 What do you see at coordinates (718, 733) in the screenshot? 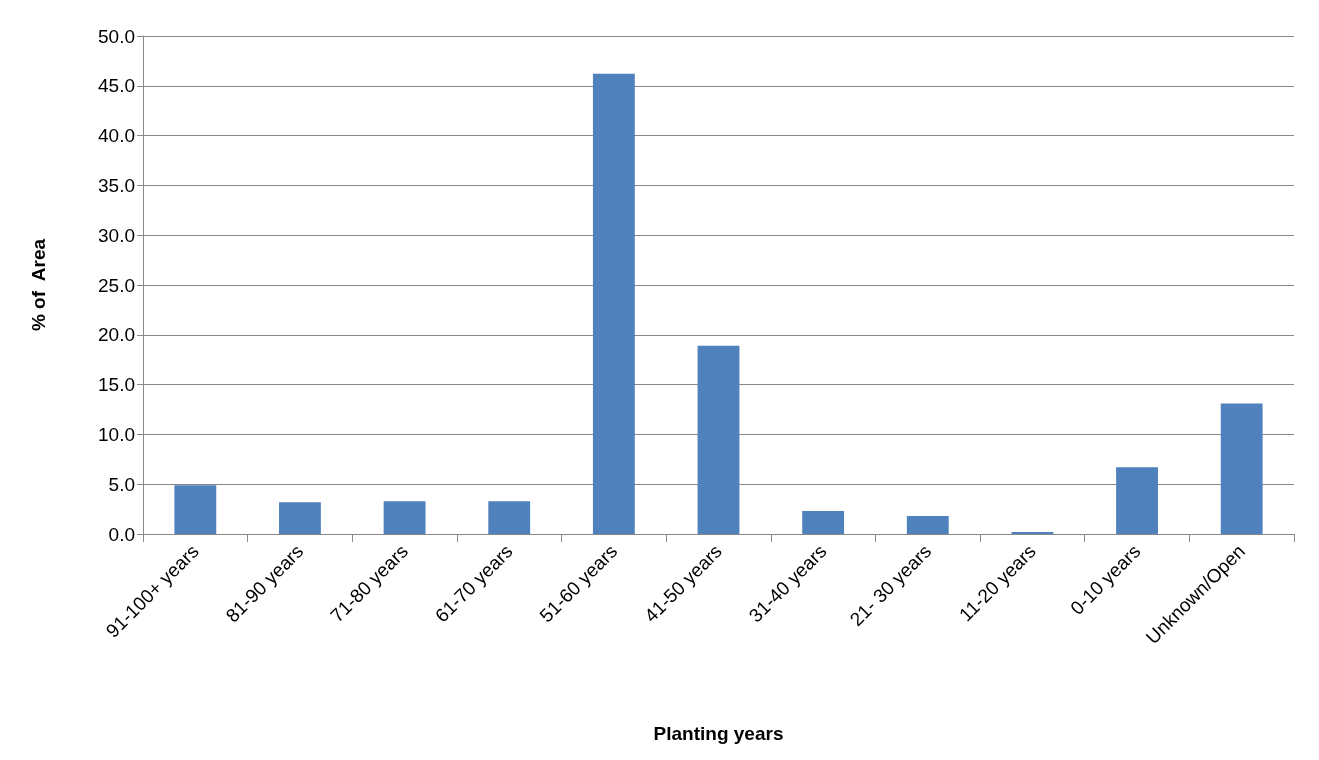
I see `x-axis-title: Planting years` at bounding box center [718, 733].